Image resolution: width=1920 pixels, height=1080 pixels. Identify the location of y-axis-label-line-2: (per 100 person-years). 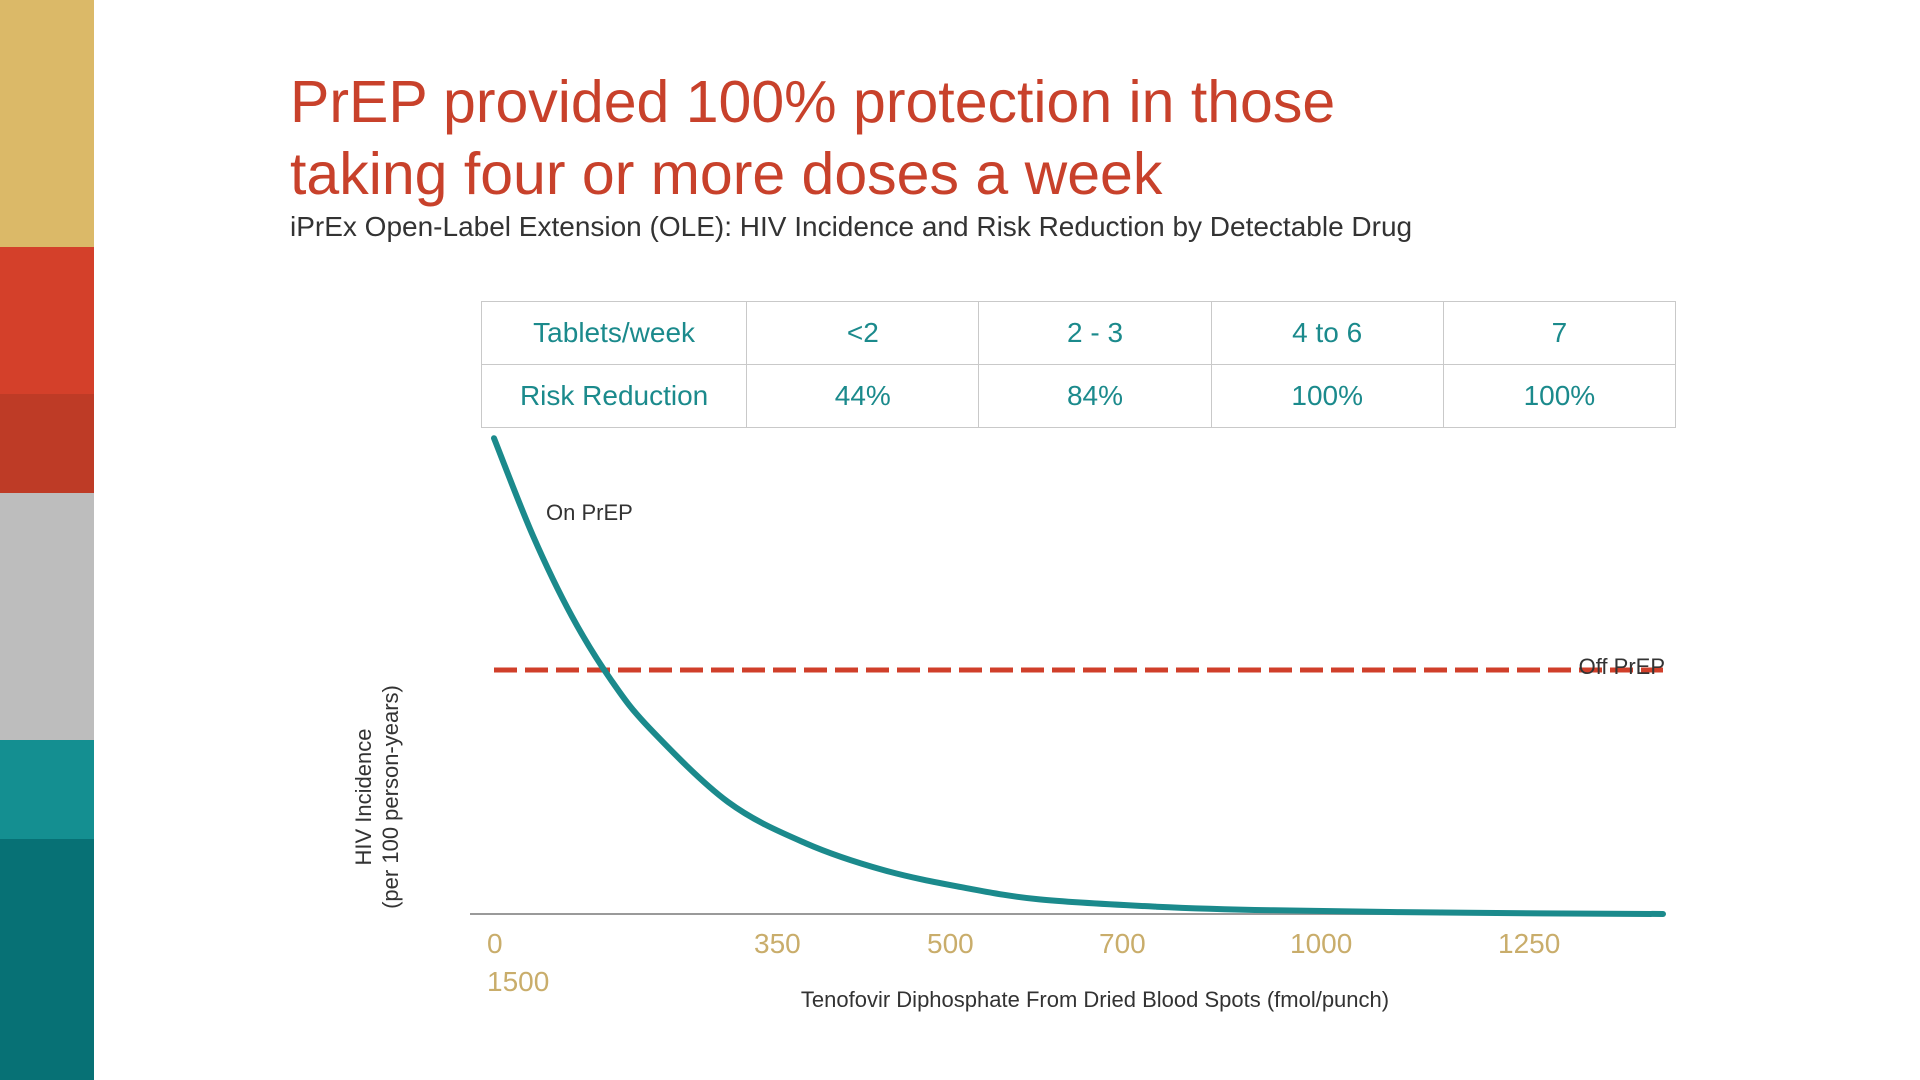
(390, 797).